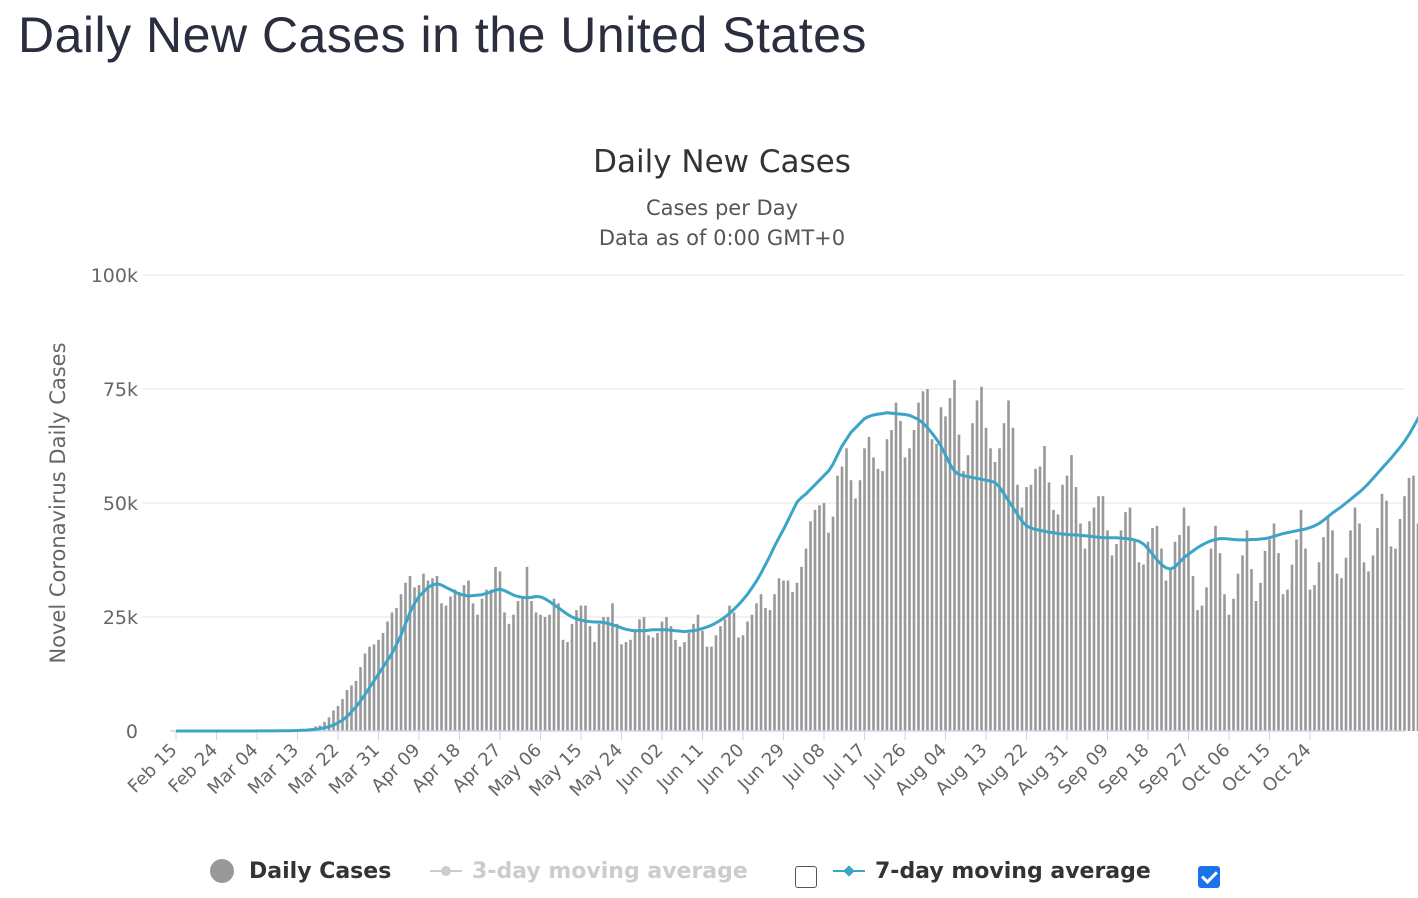 The image size is (1418, 898). Describe the element at coordinates (442, 35) in the screenshot. I see `page-title: Daily New Cases in the United States` at that location.